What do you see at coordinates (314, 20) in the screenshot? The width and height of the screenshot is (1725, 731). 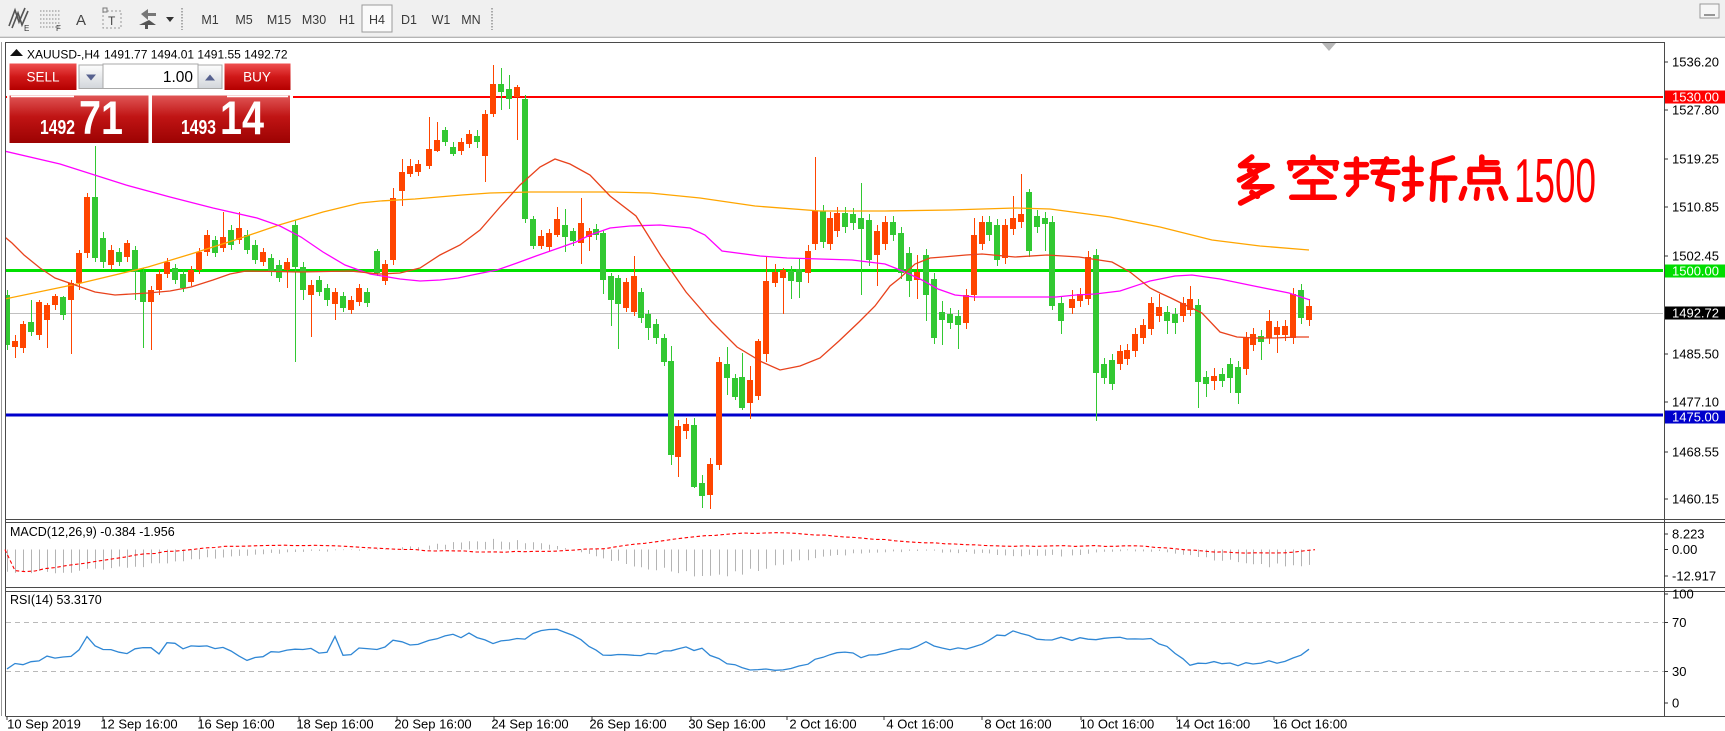 I see `svg-text: M30` at bounding box center [314, 20].